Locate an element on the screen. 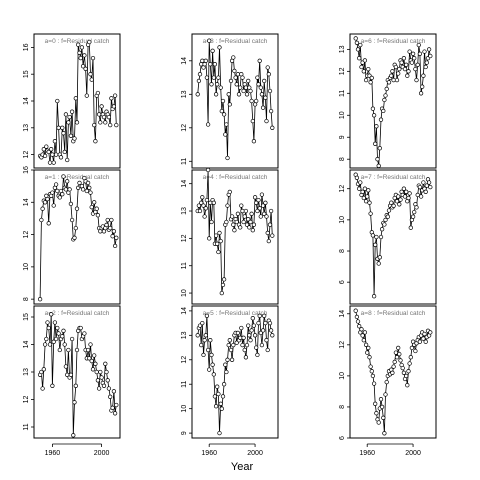 The height and width of the screenshot is (480, 480). panel-title: a=7 : f=Residual catch is located at coordinates (393, 177).